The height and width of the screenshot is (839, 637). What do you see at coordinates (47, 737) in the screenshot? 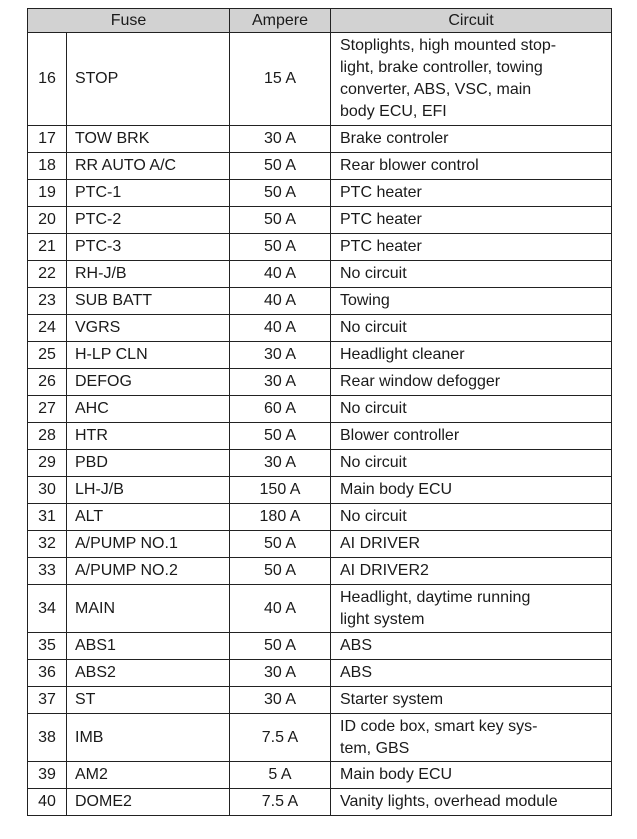
I see `fuse-number: 38` at bounding box center [47, 737].